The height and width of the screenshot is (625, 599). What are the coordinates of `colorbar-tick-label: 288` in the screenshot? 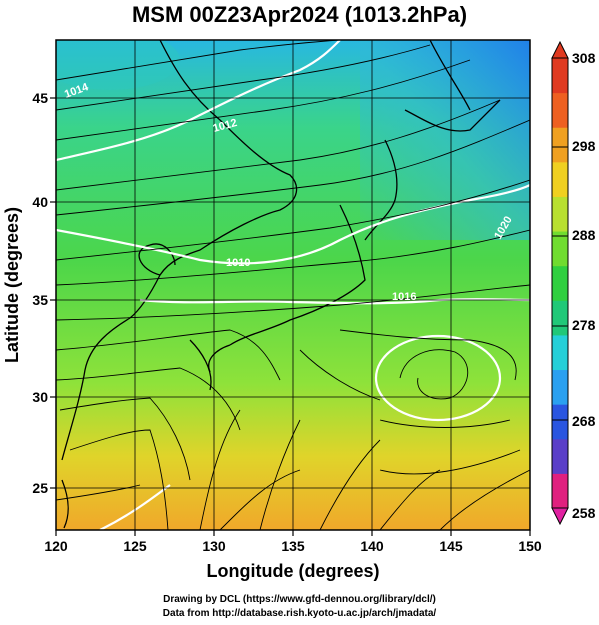 It's located at (584, 235).